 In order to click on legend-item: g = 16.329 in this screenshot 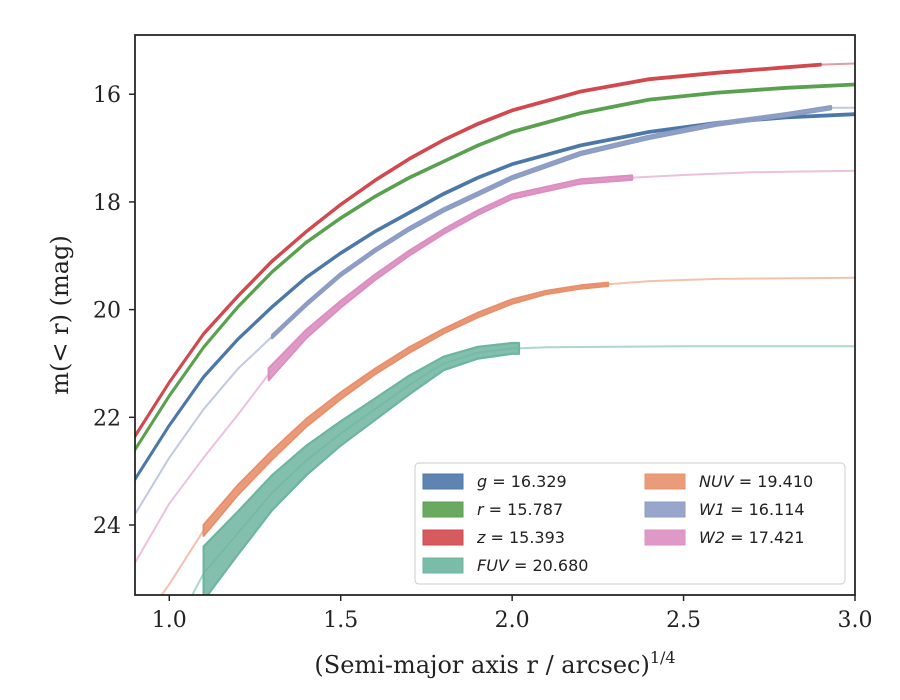, I will do `click(494, 481)`.